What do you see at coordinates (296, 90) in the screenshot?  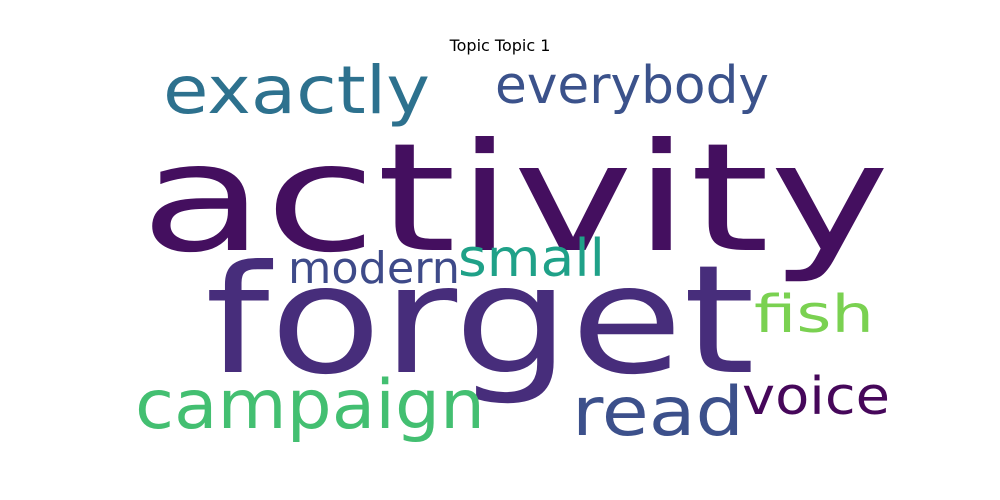 I see `word-exactly: exactly` at bounding box center [296, 90].